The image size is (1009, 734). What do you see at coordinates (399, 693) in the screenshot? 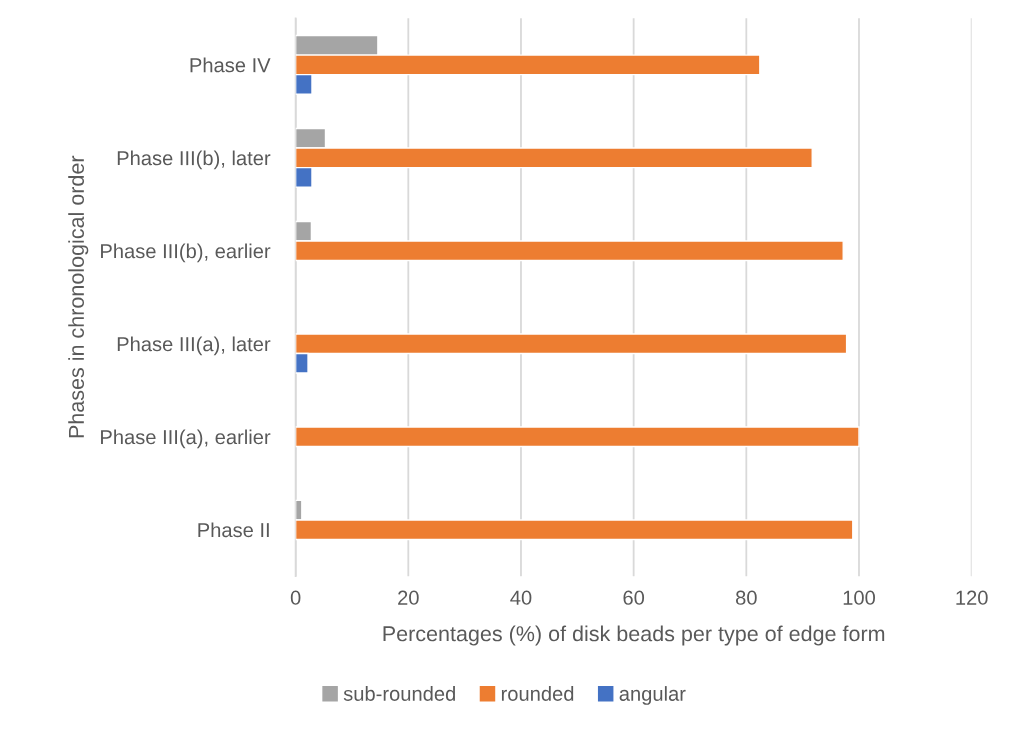
I see `legend-label: sub-rounded` at bounding box center [399, 693].